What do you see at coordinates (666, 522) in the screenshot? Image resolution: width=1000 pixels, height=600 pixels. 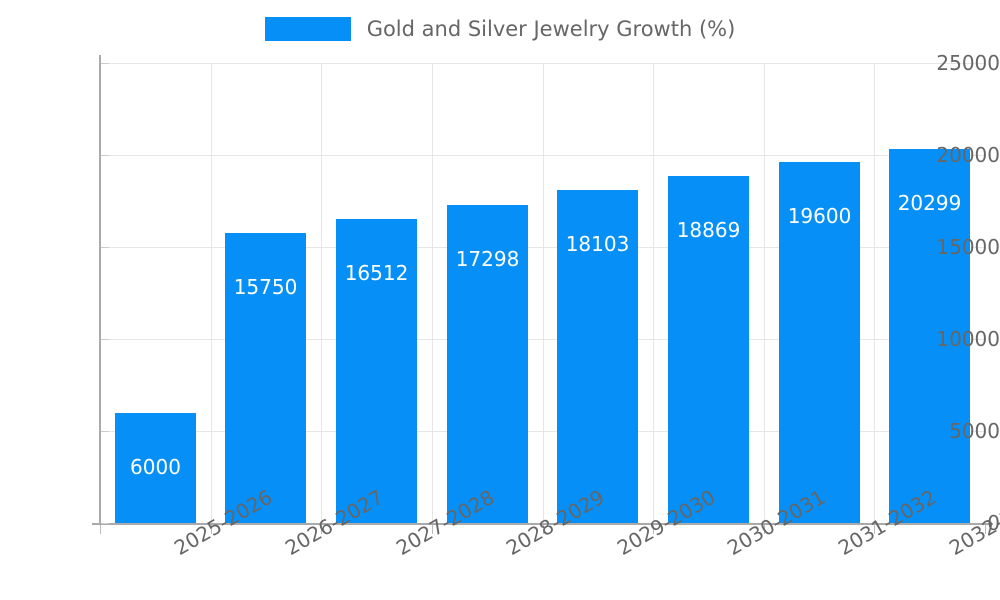 I see `x-axis-tick-label: 2029-2030` at bounding box center [666, 522].